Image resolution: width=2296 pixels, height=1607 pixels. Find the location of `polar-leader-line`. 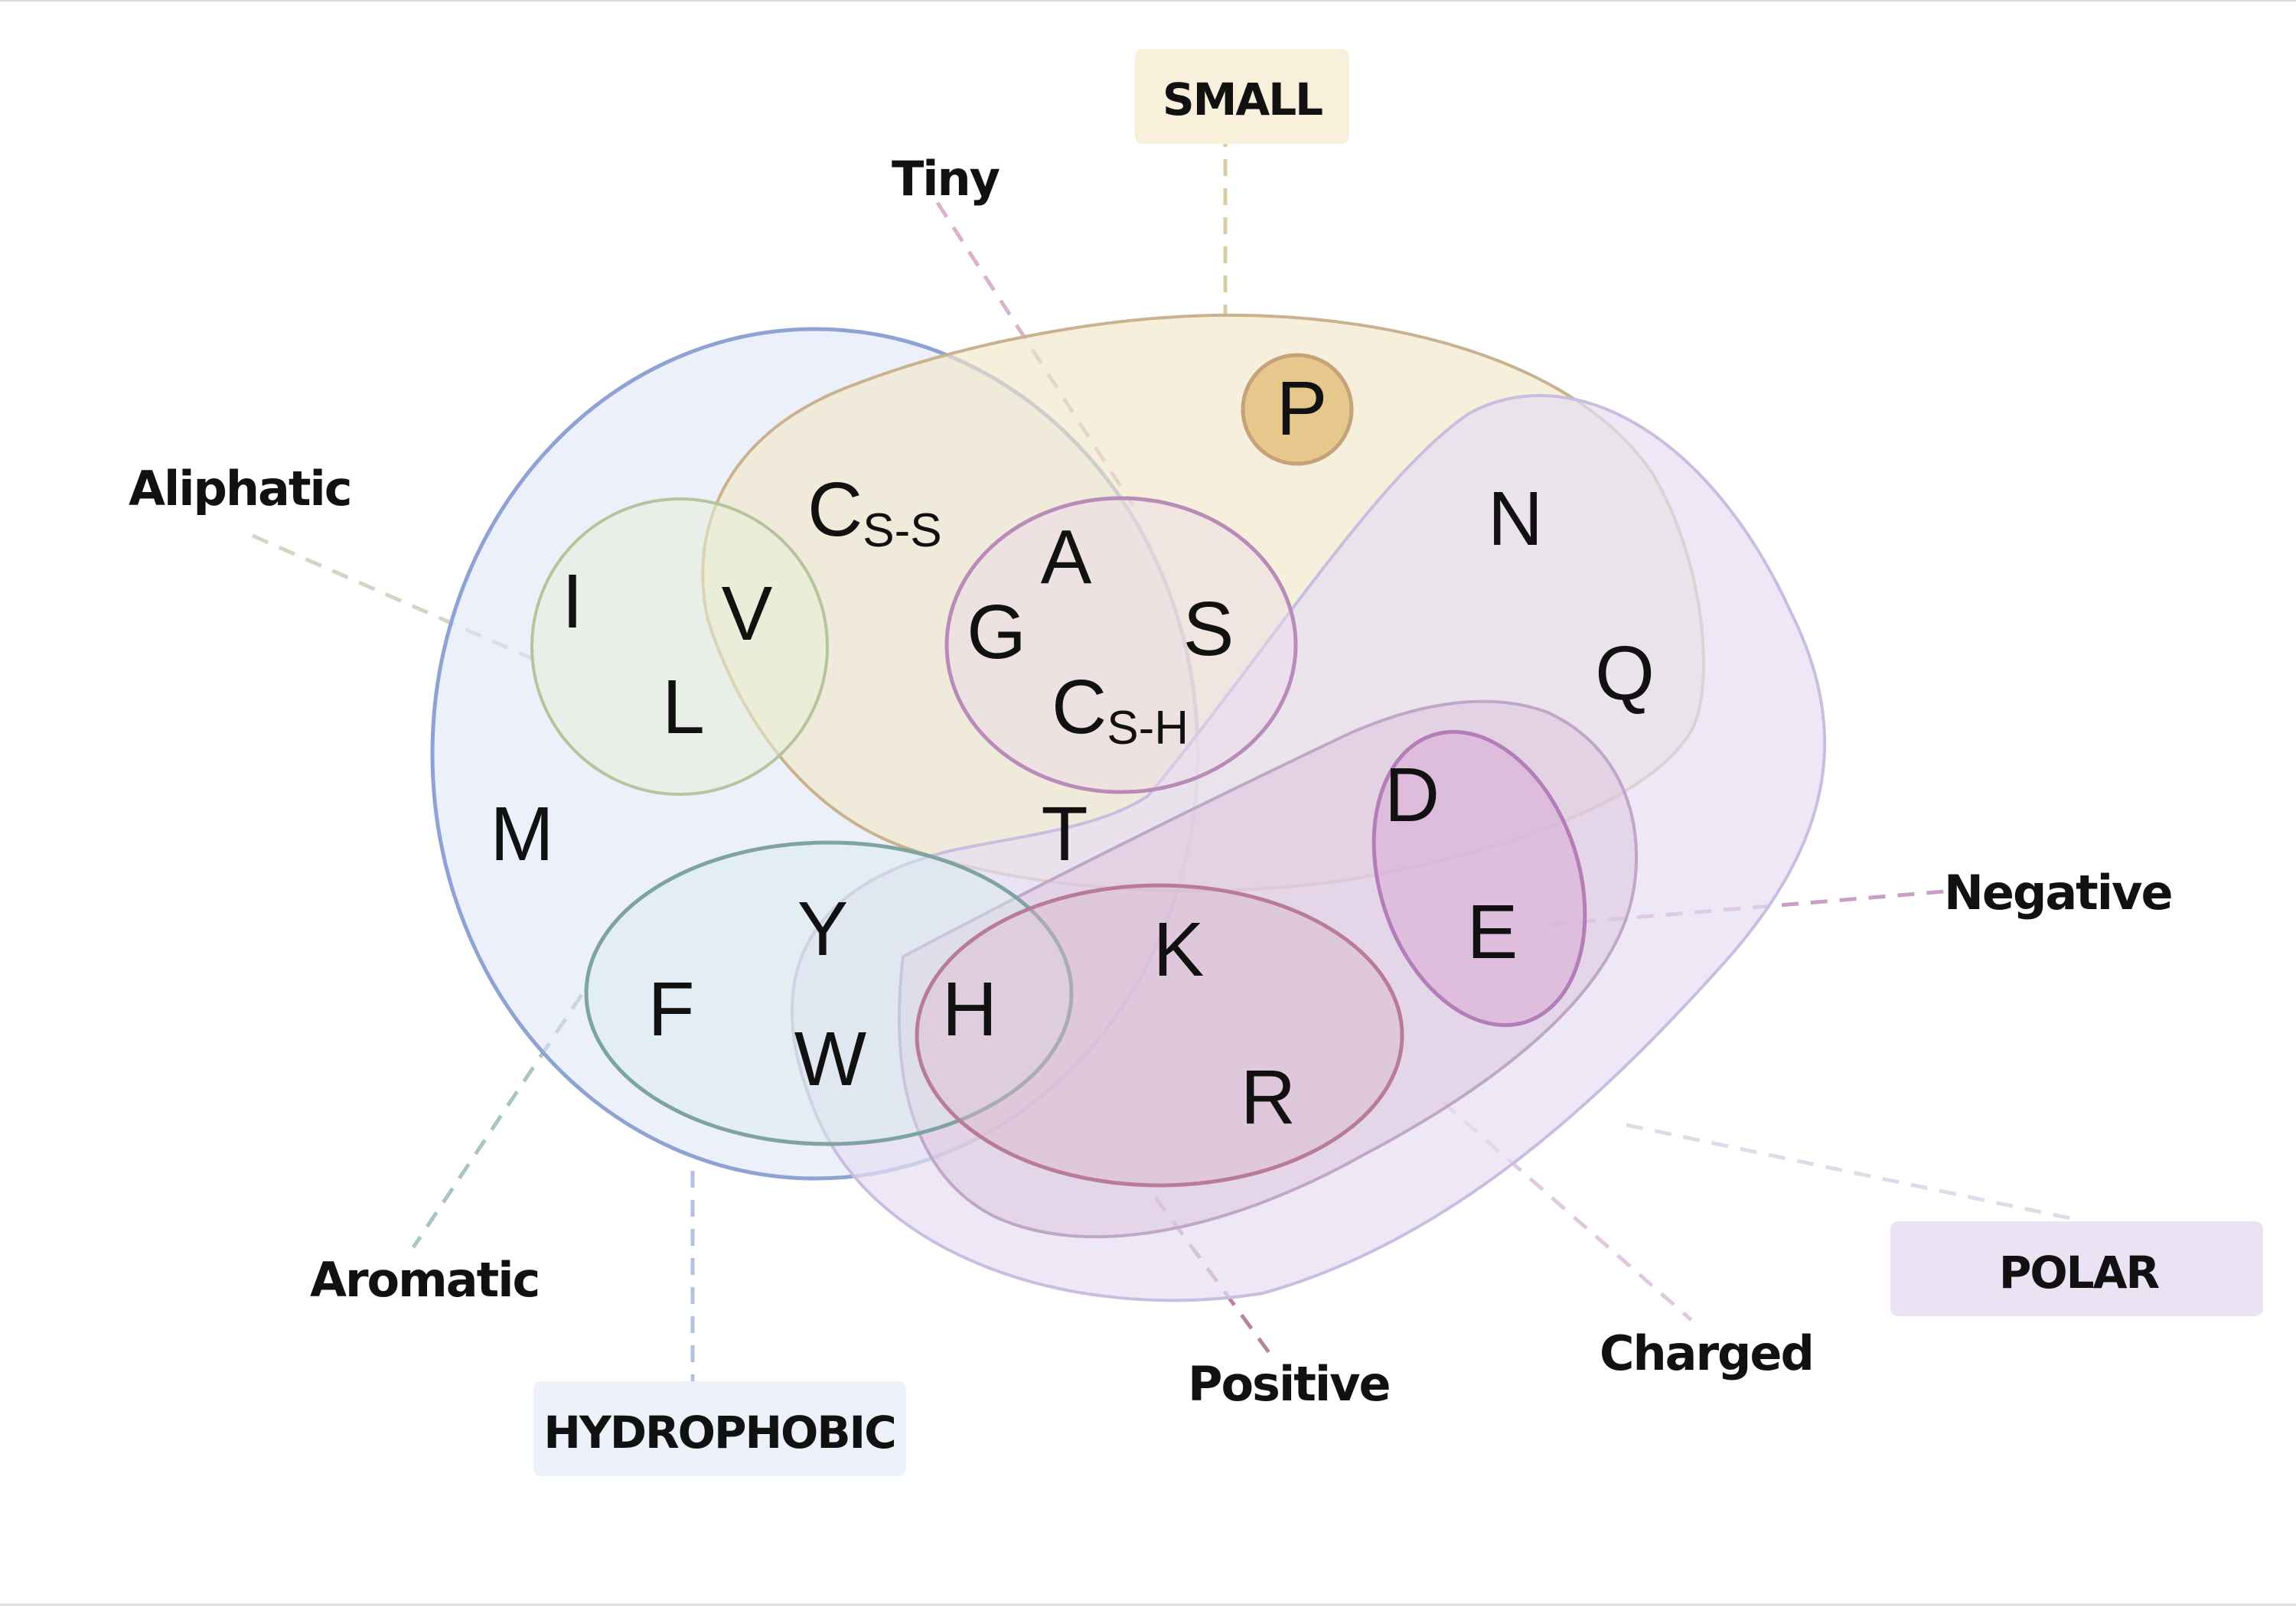

polar-leader-line is located at coordinates (1848, 1171).